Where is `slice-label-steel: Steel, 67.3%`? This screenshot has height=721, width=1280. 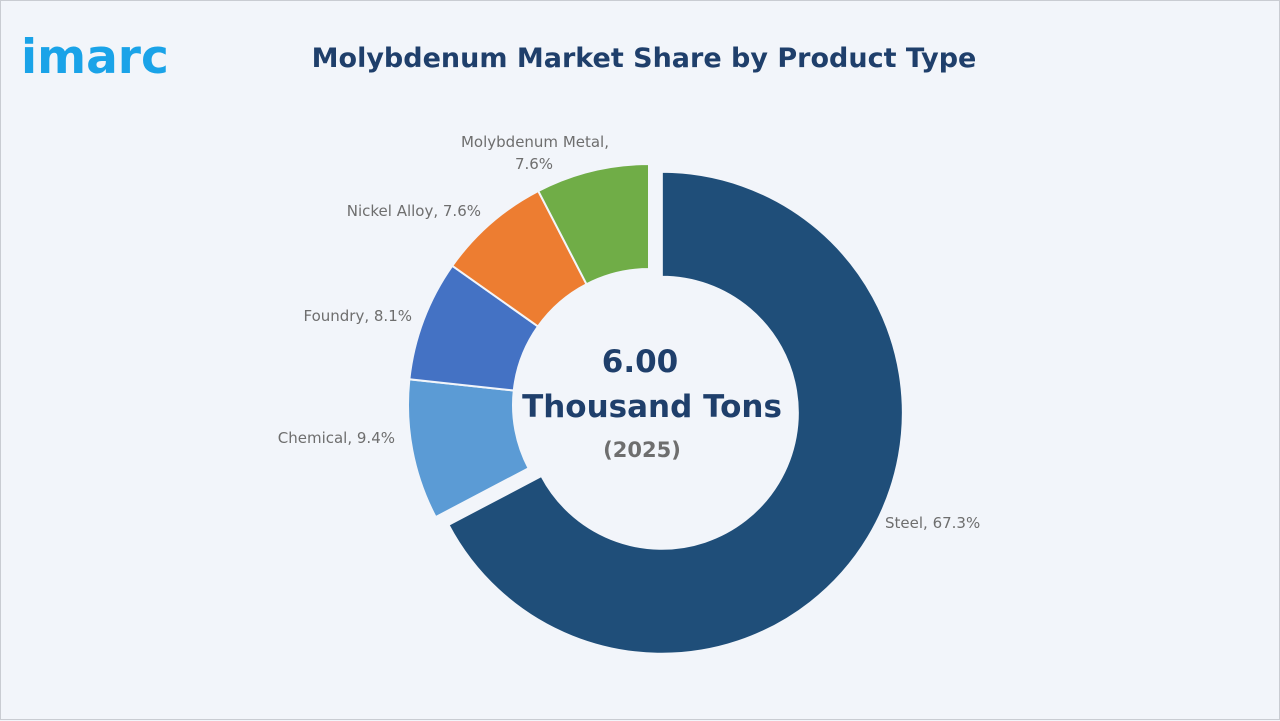 slice-label-steel: Steel, 67.3% is located at coordinates (932, 523).